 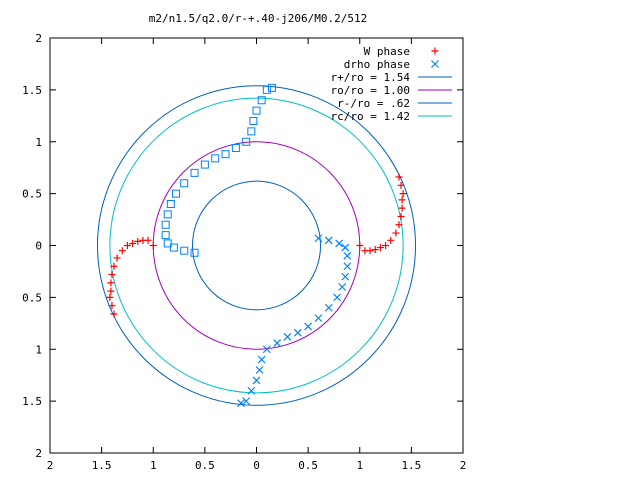 I want to click on legend-label: ro/ro = 1.00, so click(x=370, y=90).